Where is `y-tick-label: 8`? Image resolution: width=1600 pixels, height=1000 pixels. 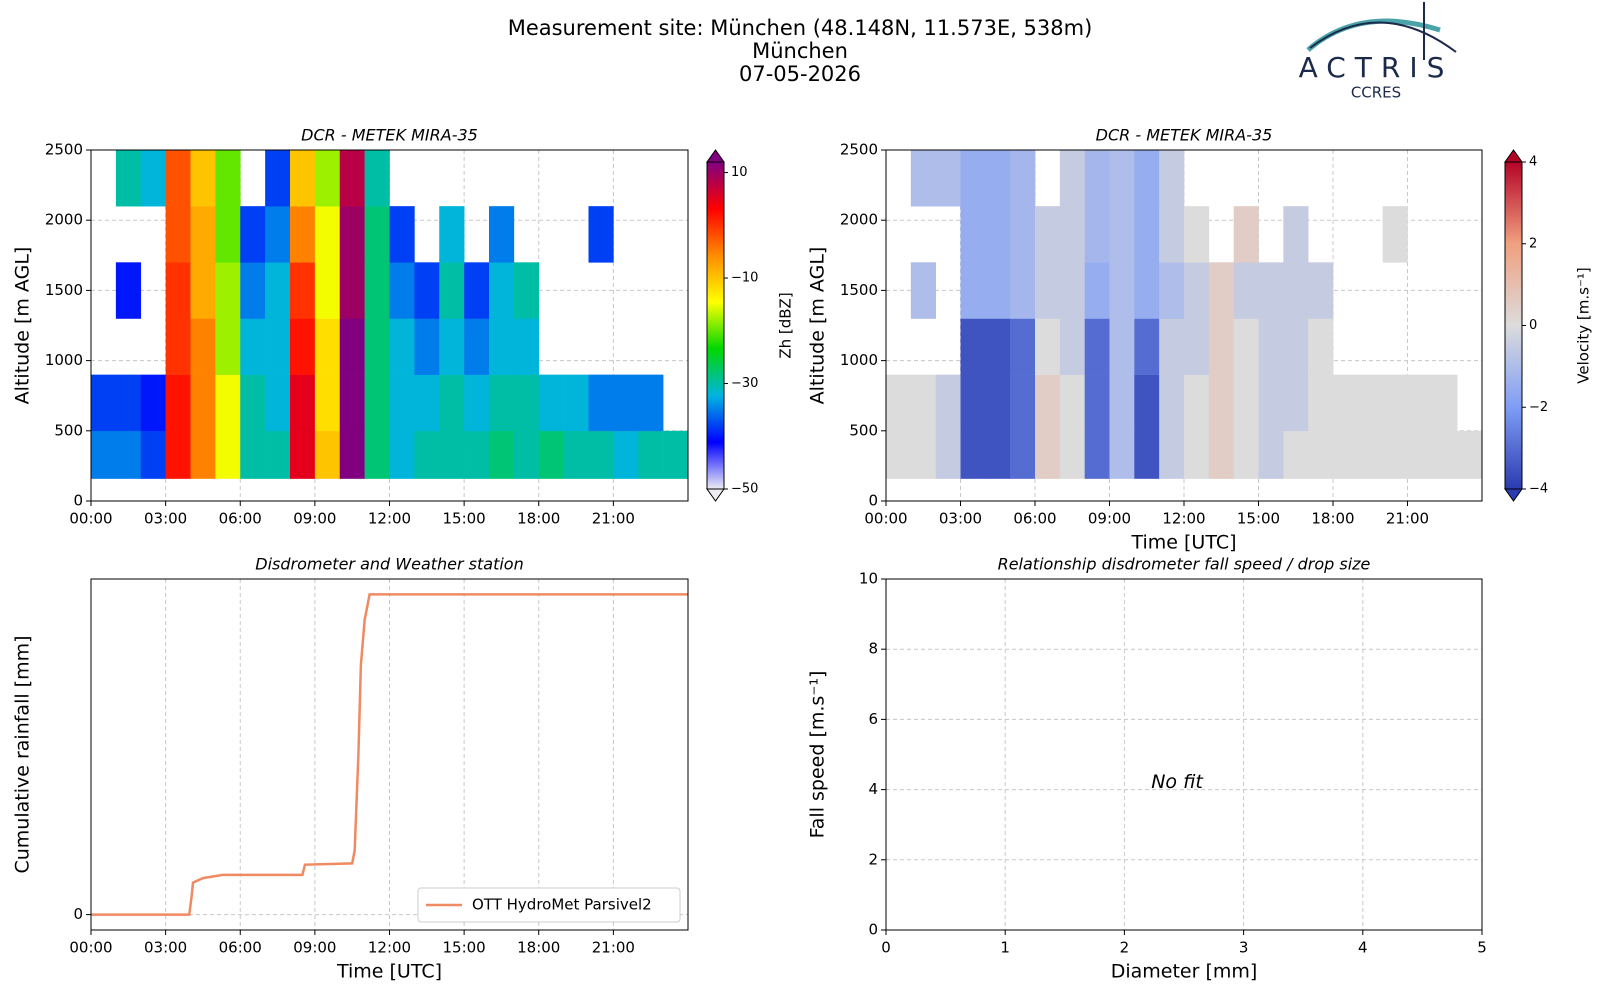
y-tick-label: 8 is located at coordinates (873, 649).